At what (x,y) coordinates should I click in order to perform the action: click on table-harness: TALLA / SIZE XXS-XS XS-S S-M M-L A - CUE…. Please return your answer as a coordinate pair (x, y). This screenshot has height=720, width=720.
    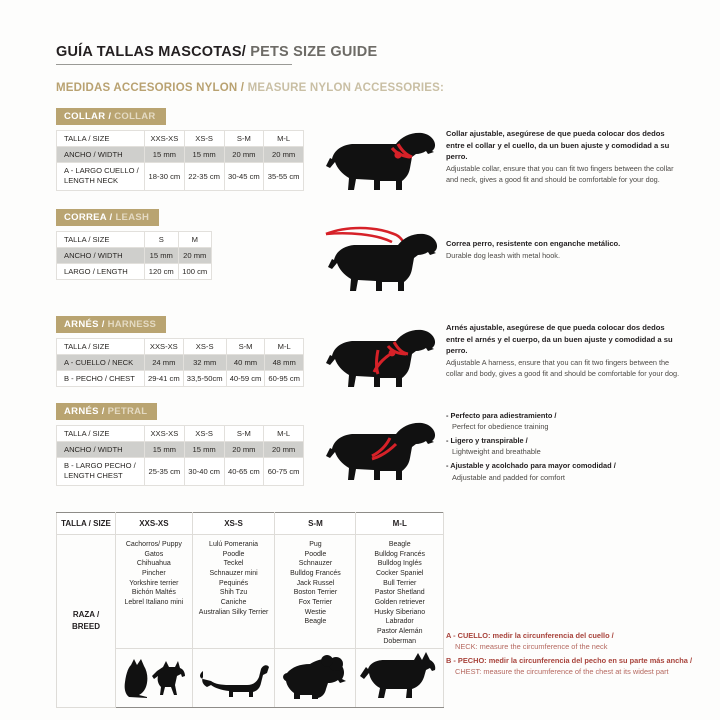
    Looking at the image, I should click on (180, 362).